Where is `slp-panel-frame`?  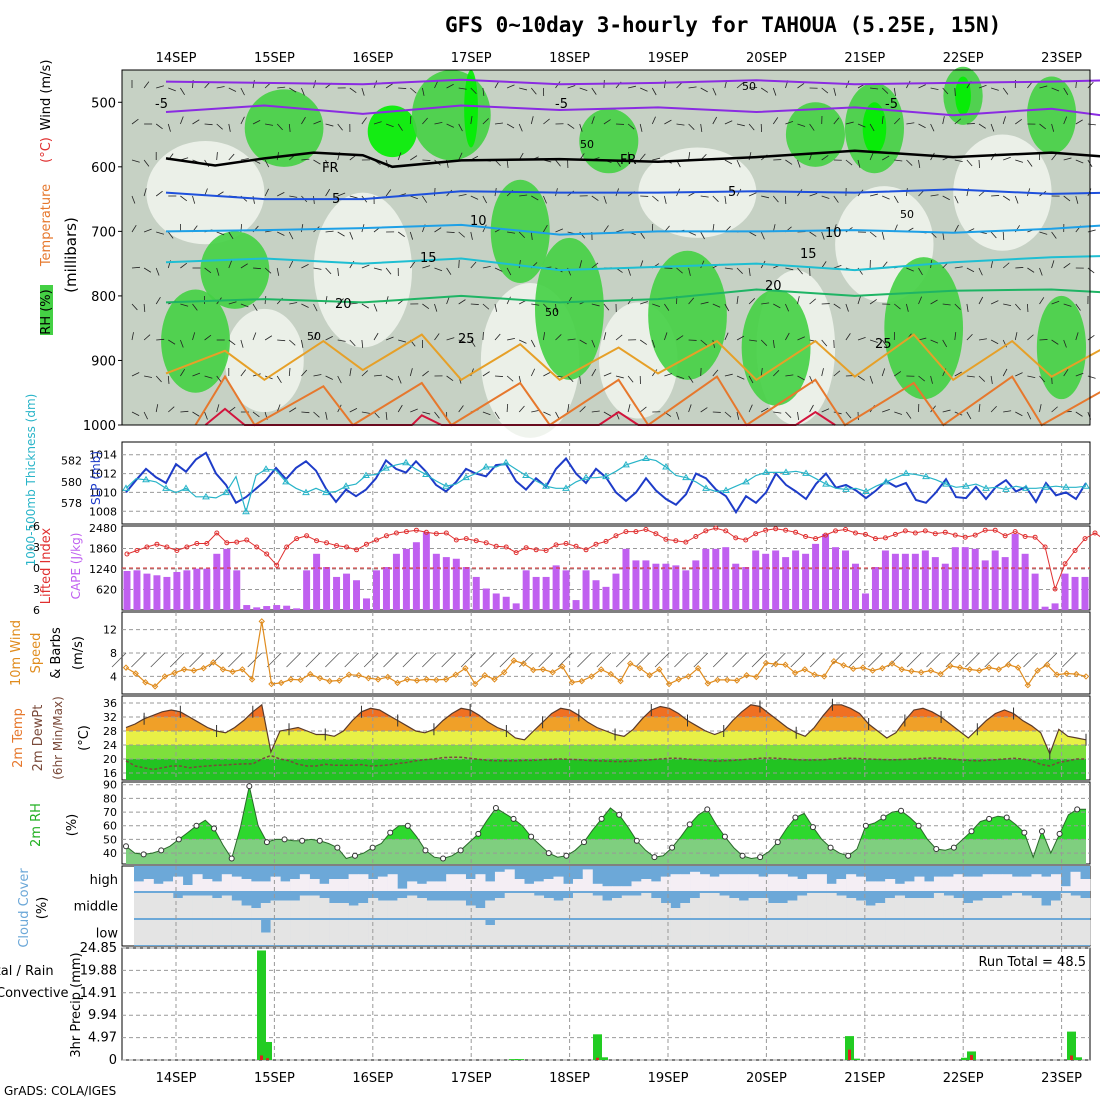
slp-panel-frame is located at coordinates (606, 483).